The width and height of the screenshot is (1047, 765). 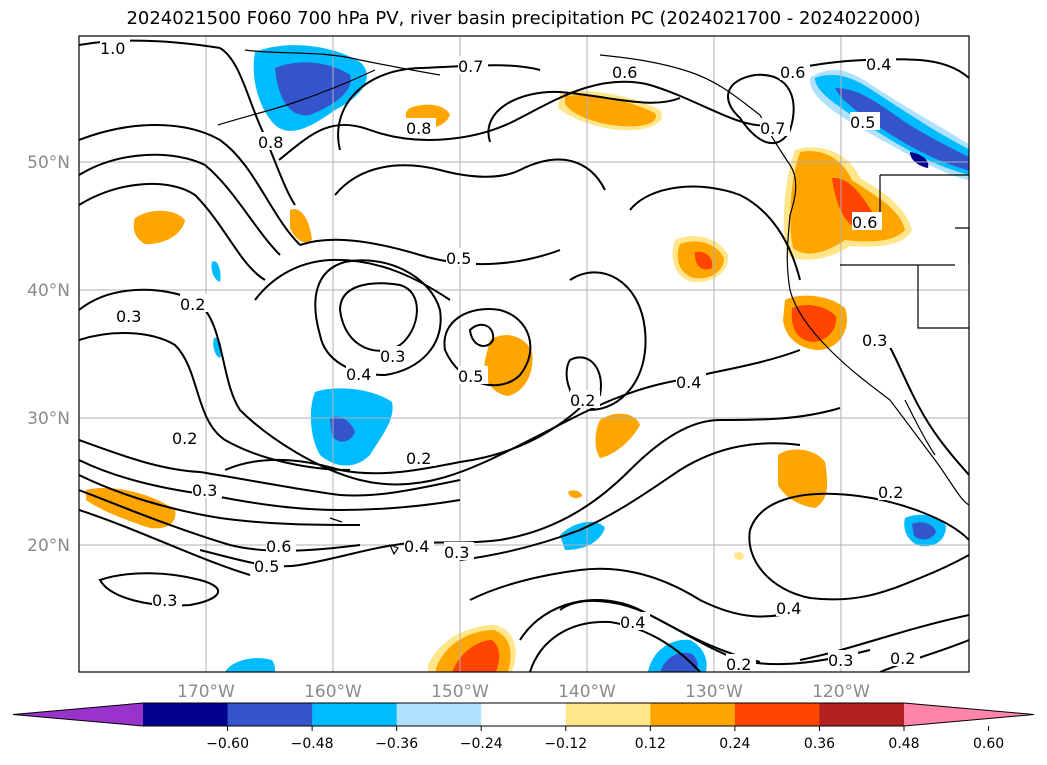 I want to click on colorbar-outline, so click(x=523, y=714).